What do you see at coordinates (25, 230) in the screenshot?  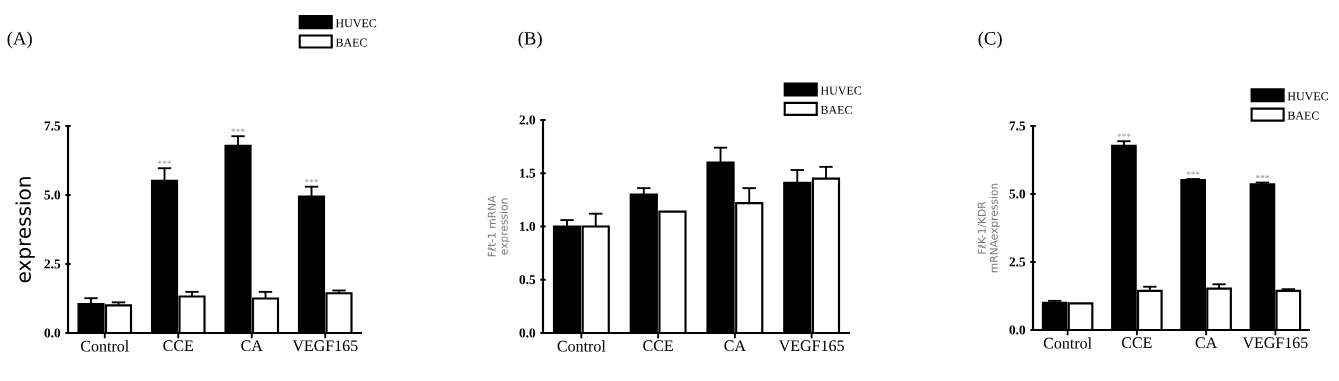 I see `y-axis-title: expression` at bounding box center [25, 230].